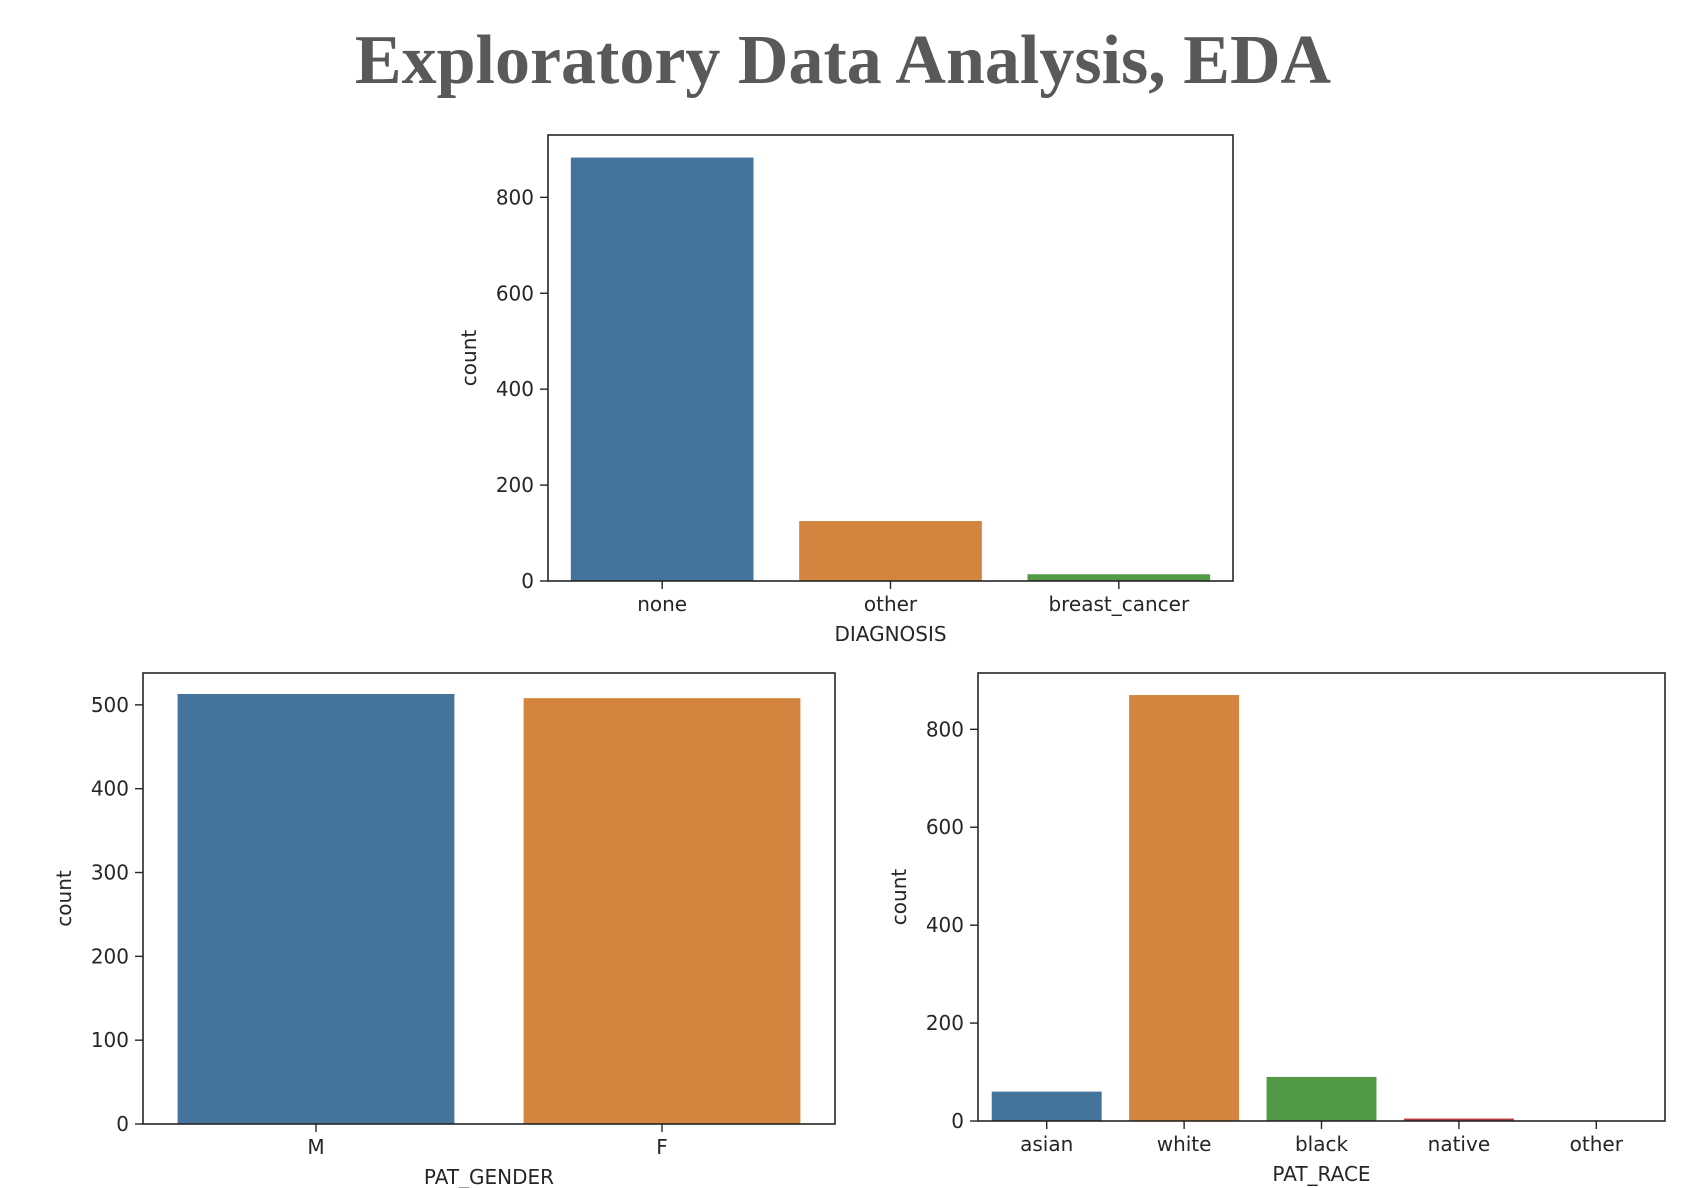 The width and height of the screenshot is (1686, 1188). Describe the element at coordinates (890, 551) in the screenshot. I see `bar-other` at that location.